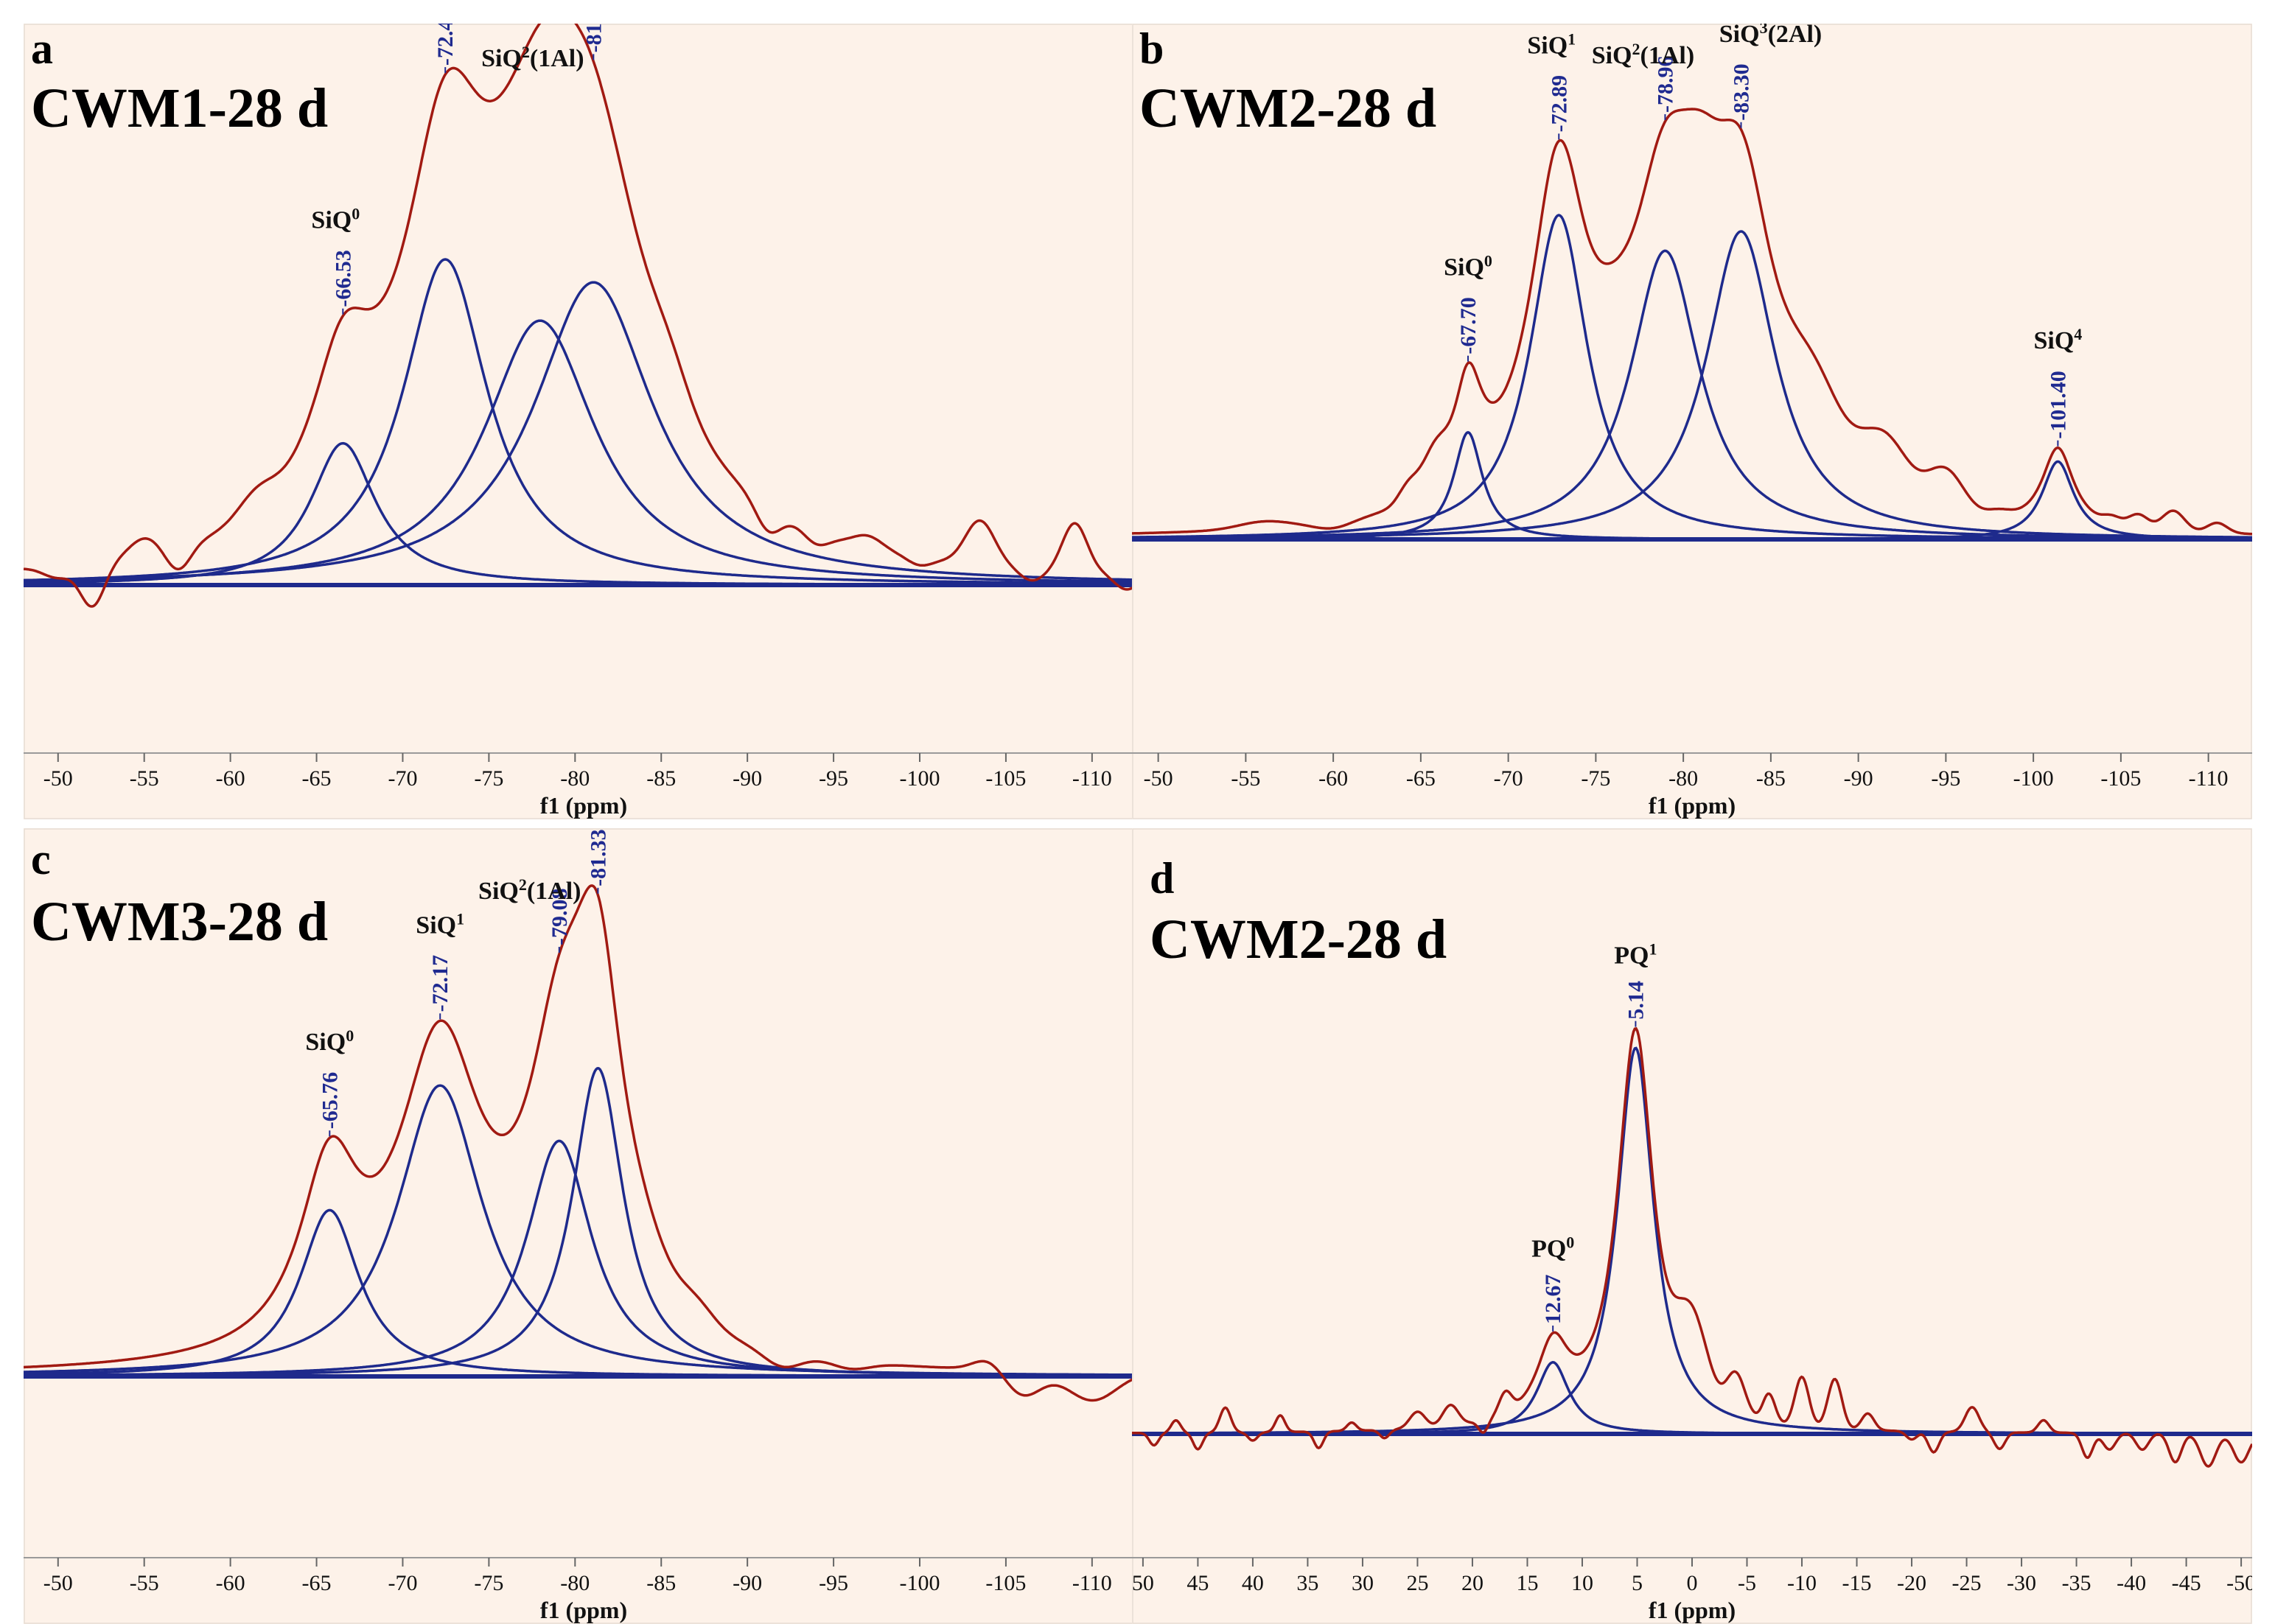  What do you see at coordinates (1911, 1583) in the screenshot?
I see `x-tick-label: -20` at bounding box center [1911, 1583].